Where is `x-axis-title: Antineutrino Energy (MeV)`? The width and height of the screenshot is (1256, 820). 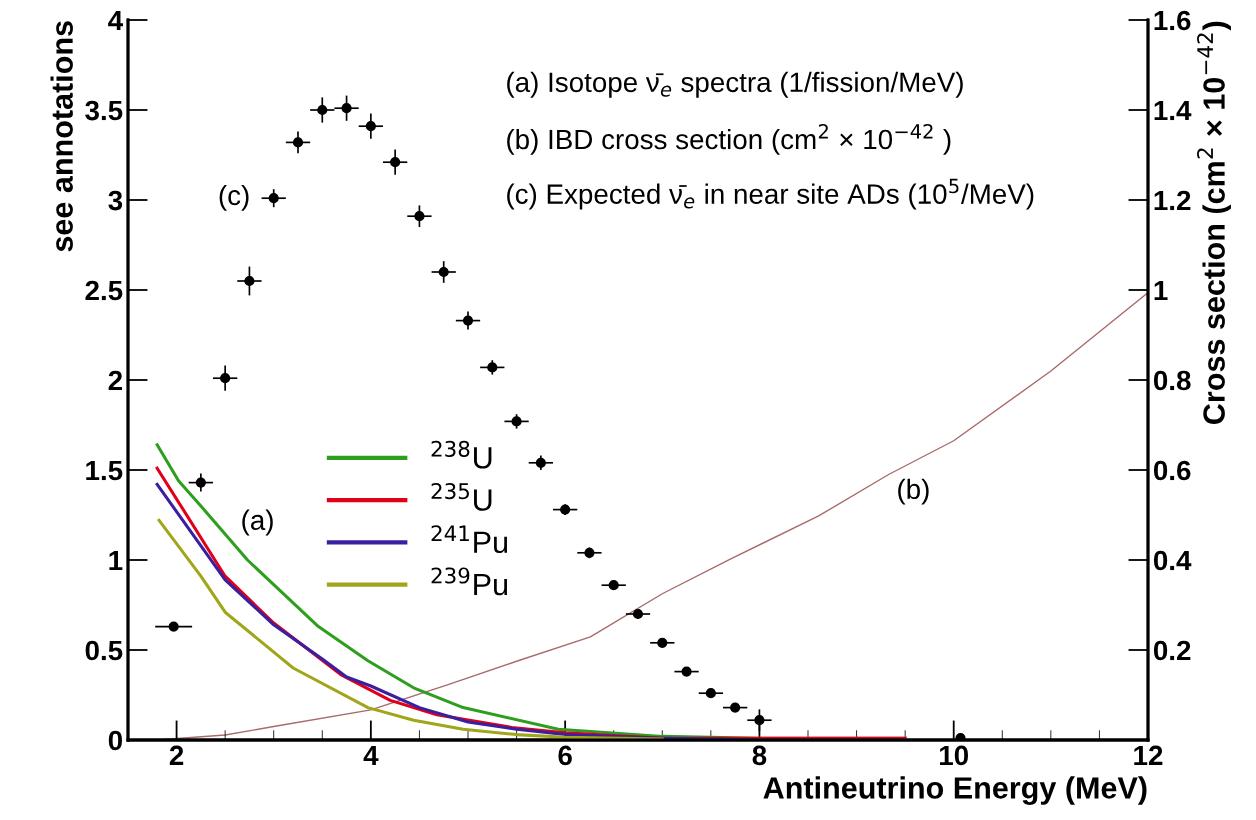
x-axis-title: Antineutrino Energy (MeV) is located at coordinates (955, 790).